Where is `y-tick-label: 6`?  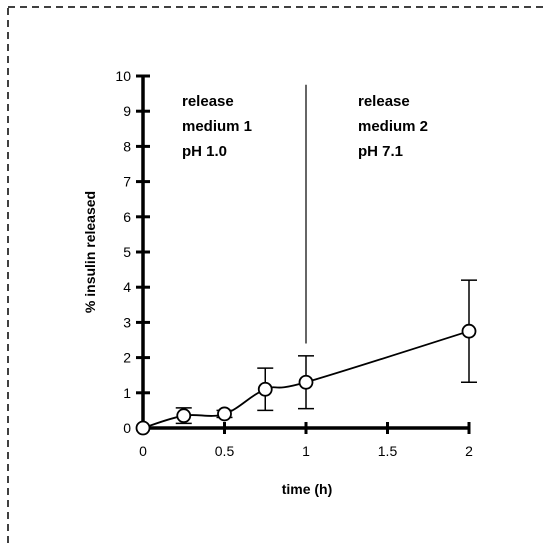 y-tick-label: 6 is located at coordinates (127, 217).